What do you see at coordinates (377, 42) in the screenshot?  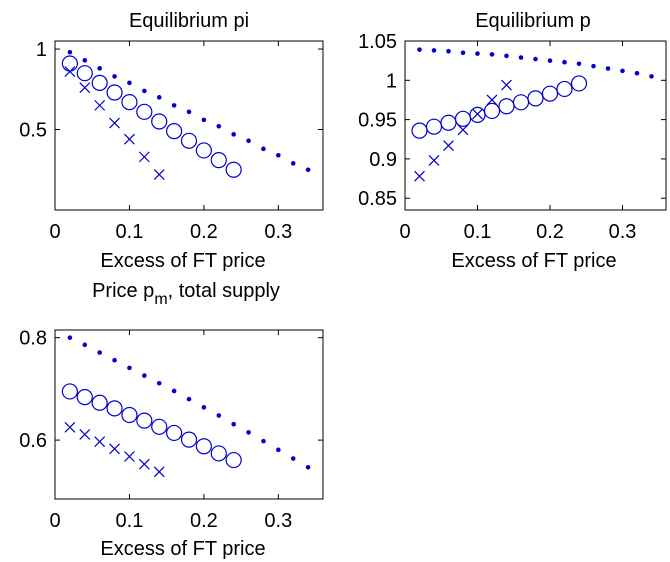 I see `y-tick-label: 1.05` at bounding box center [377, 42].